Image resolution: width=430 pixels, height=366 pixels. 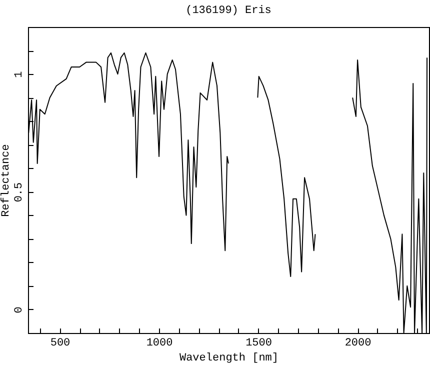 What do you see at coordinates (259, 344) in the screenshot?
I see `x-tick-label: 1500` at bounding box center [259, 344].